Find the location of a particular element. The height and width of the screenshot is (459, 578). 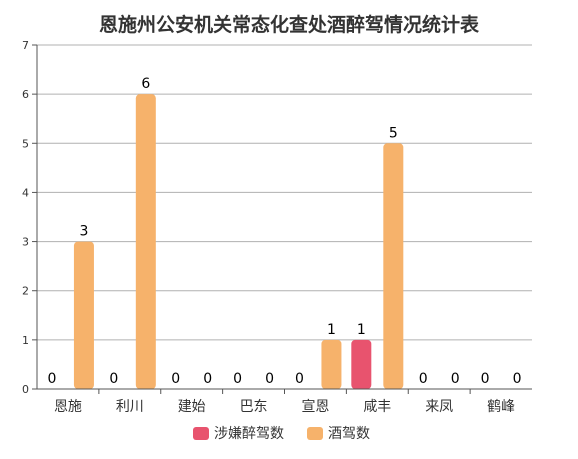

y-tick-label: 7 is located at coordinates (25, 45).